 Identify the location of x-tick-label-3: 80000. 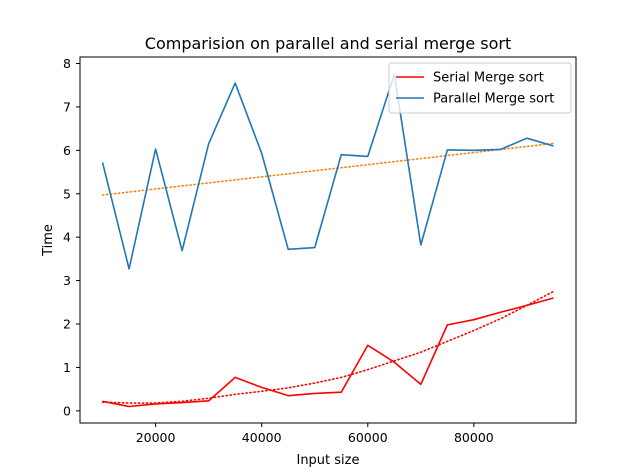
(474, 437).